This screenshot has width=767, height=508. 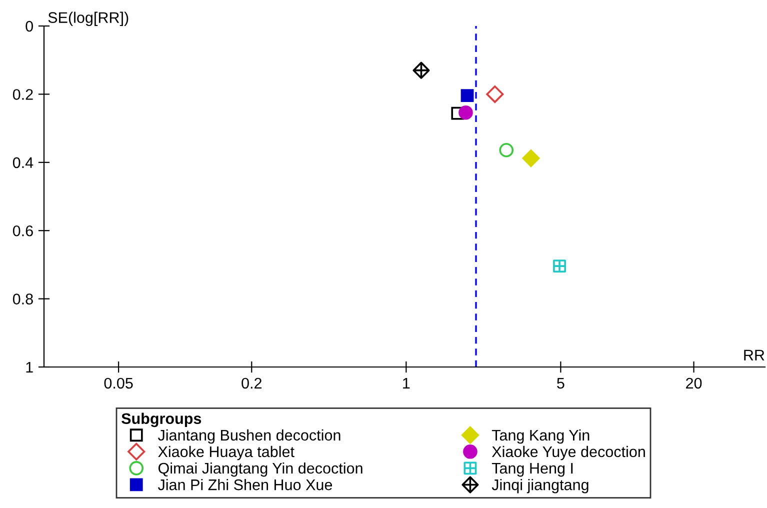 I want to click on y-tick-label: 0, so click(x=29, y=26).